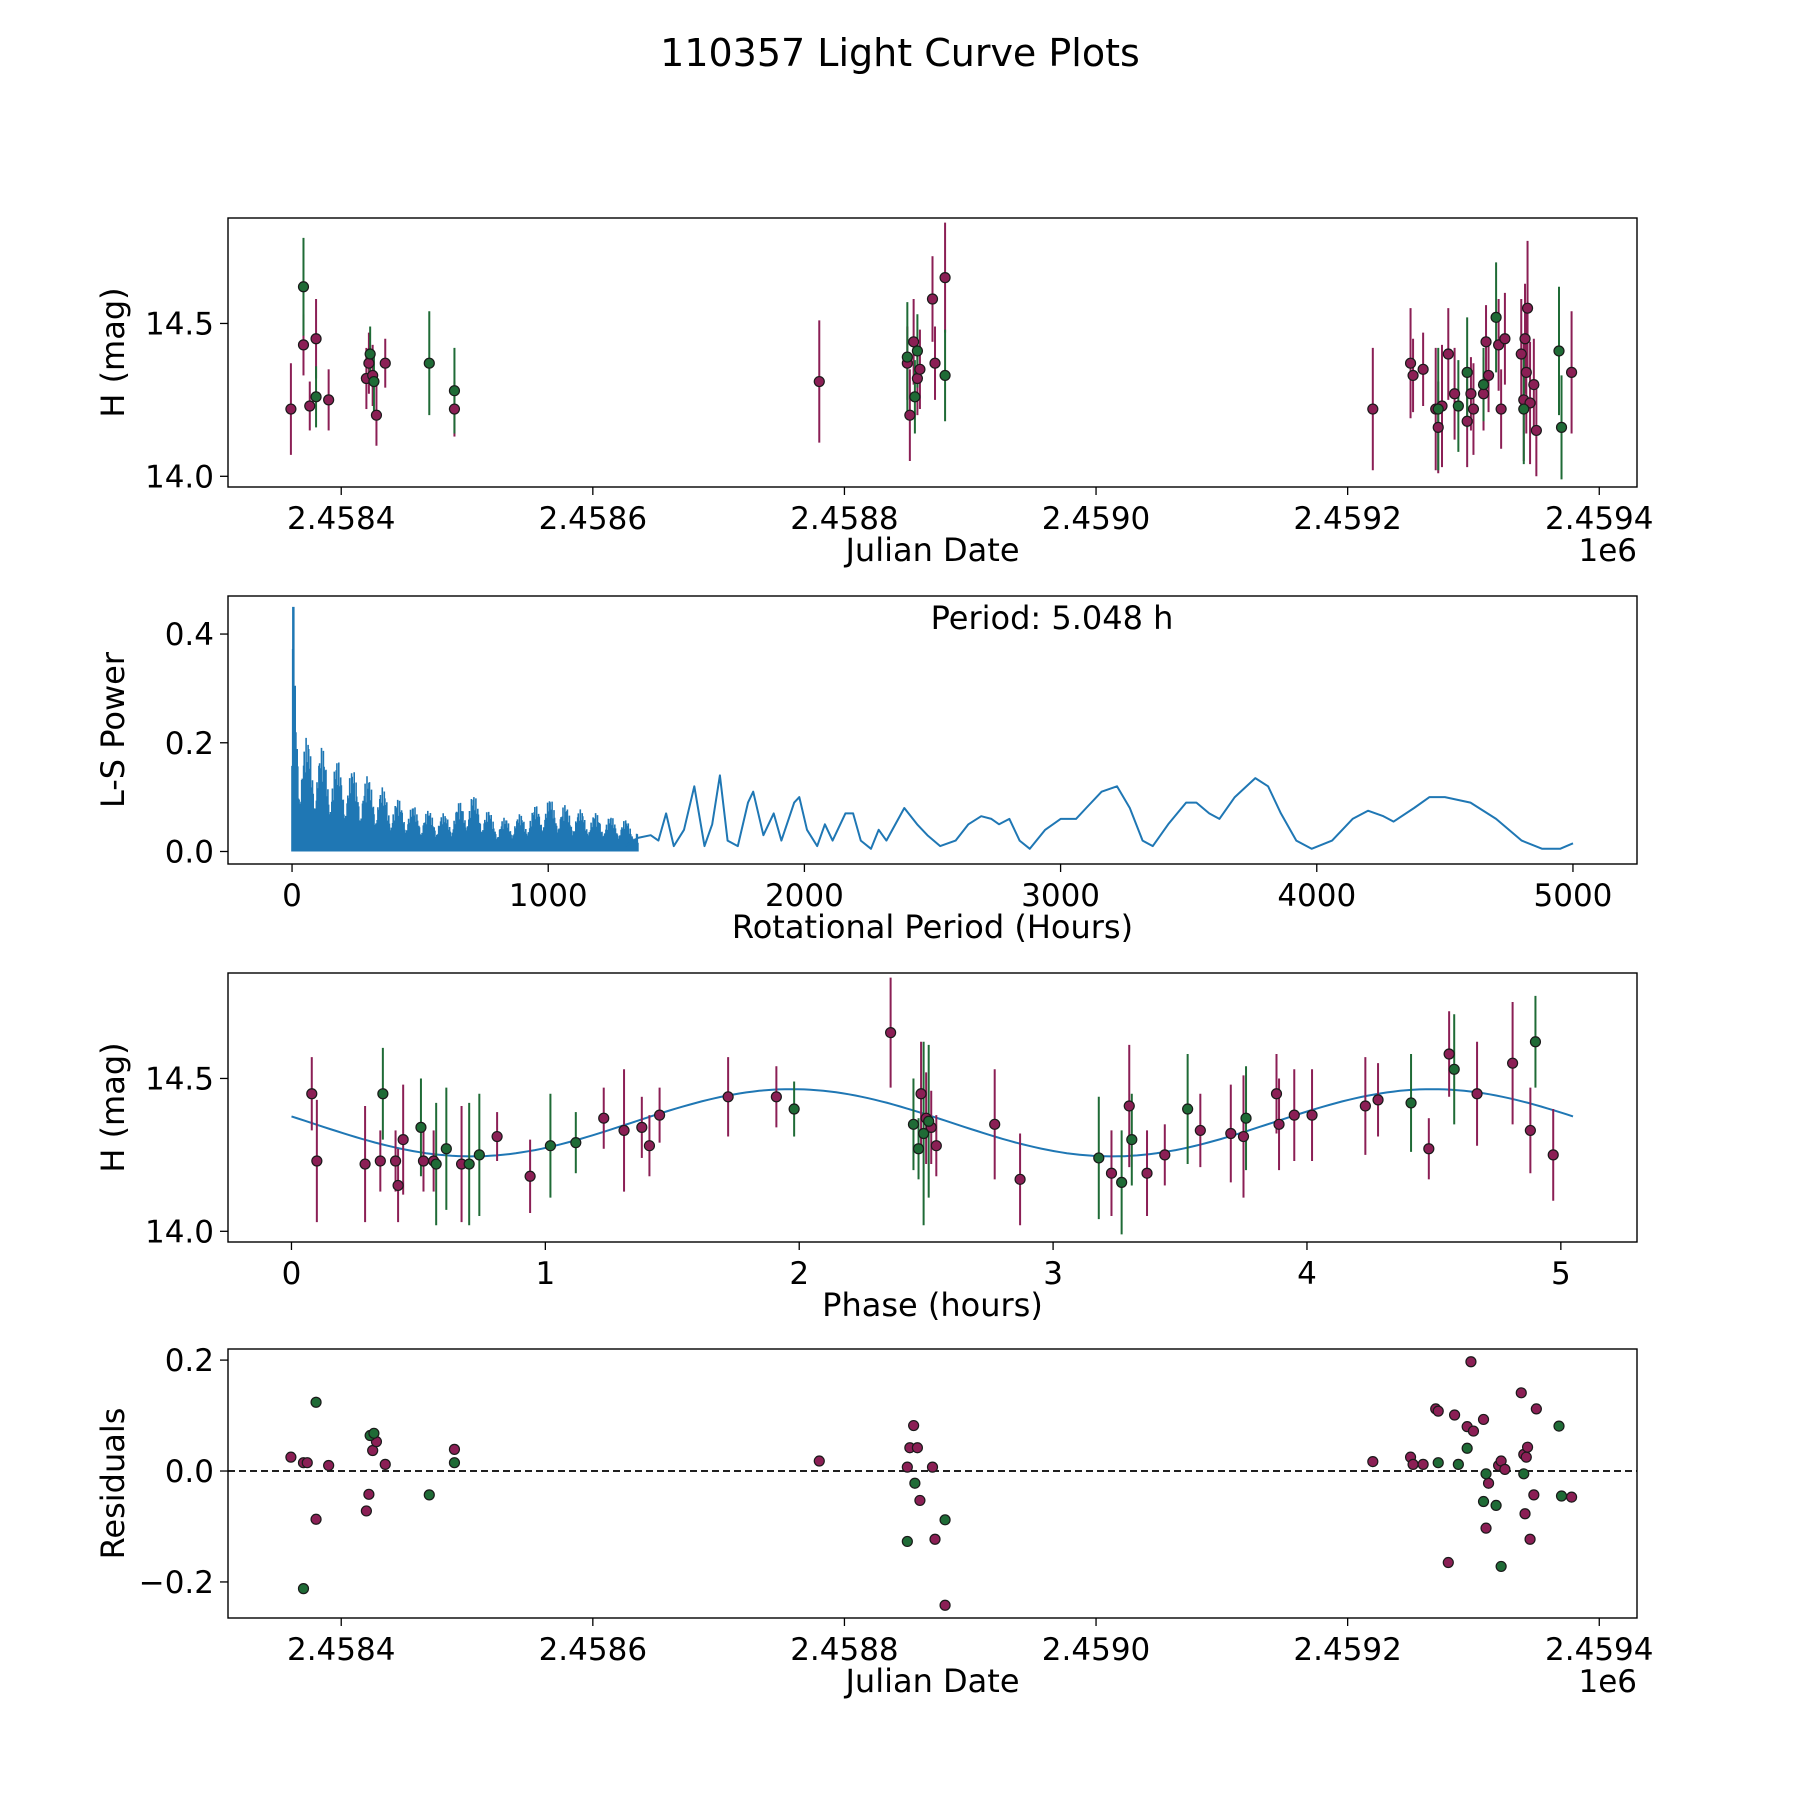 This screenshot has width=1800, height=1800. I want to click on x-tick-label: 5, so click(1561, 1274).